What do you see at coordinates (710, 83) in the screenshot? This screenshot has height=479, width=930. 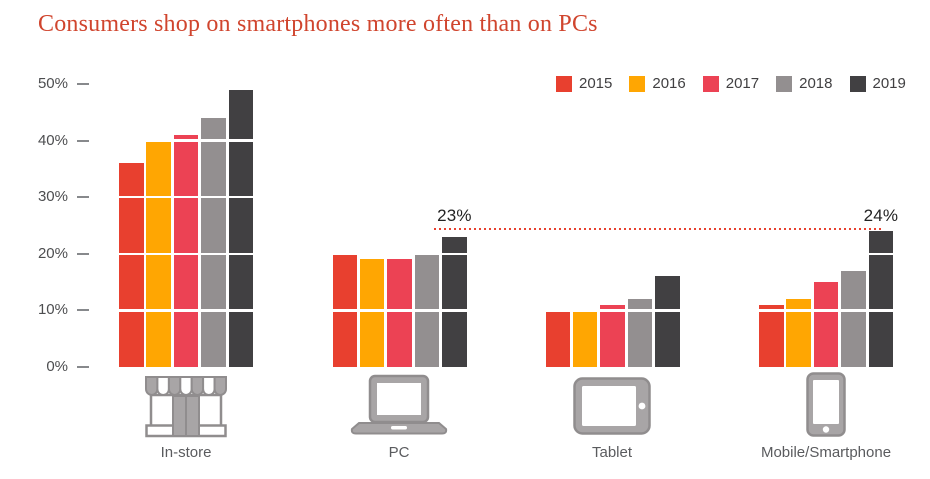 I see `legend-swatch-2017` at bounding box center [710, 83].